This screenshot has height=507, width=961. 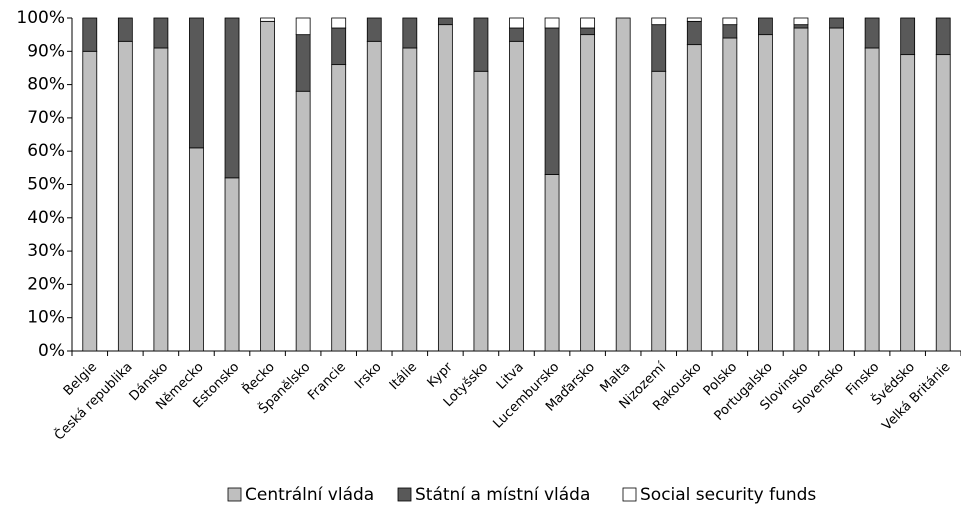 What do you see at coordinates (46, 118) in the screenshot?
I see `y-tick-label: 70%` at bounding box center [46, 118].